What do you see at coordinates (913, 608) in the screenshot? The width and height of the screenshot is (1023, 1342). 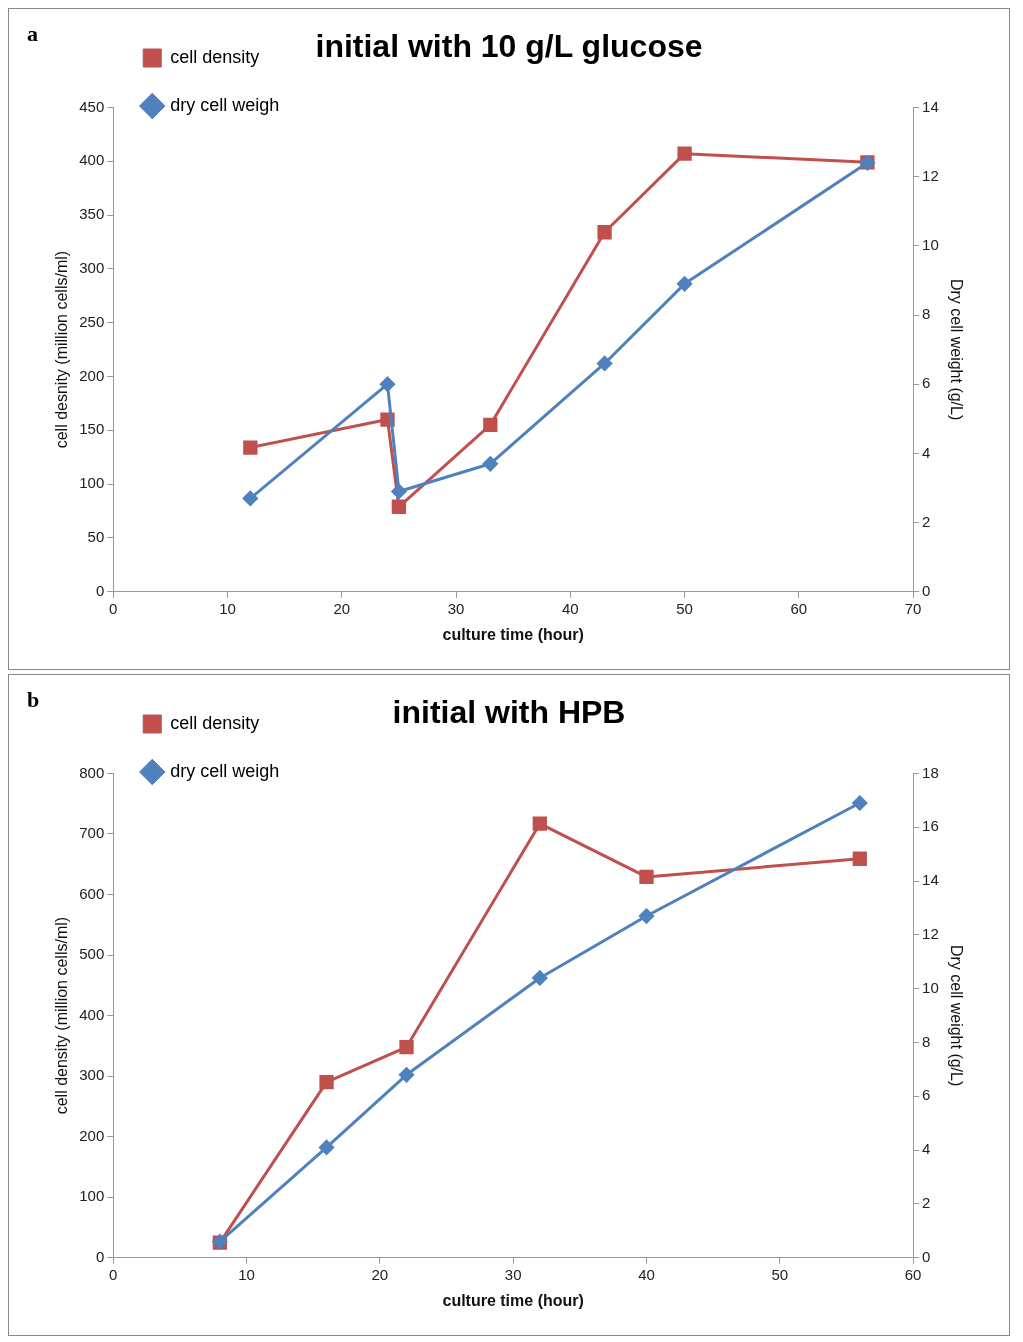 I see `x-tick-label: 70` at bounding box center [913, 608].